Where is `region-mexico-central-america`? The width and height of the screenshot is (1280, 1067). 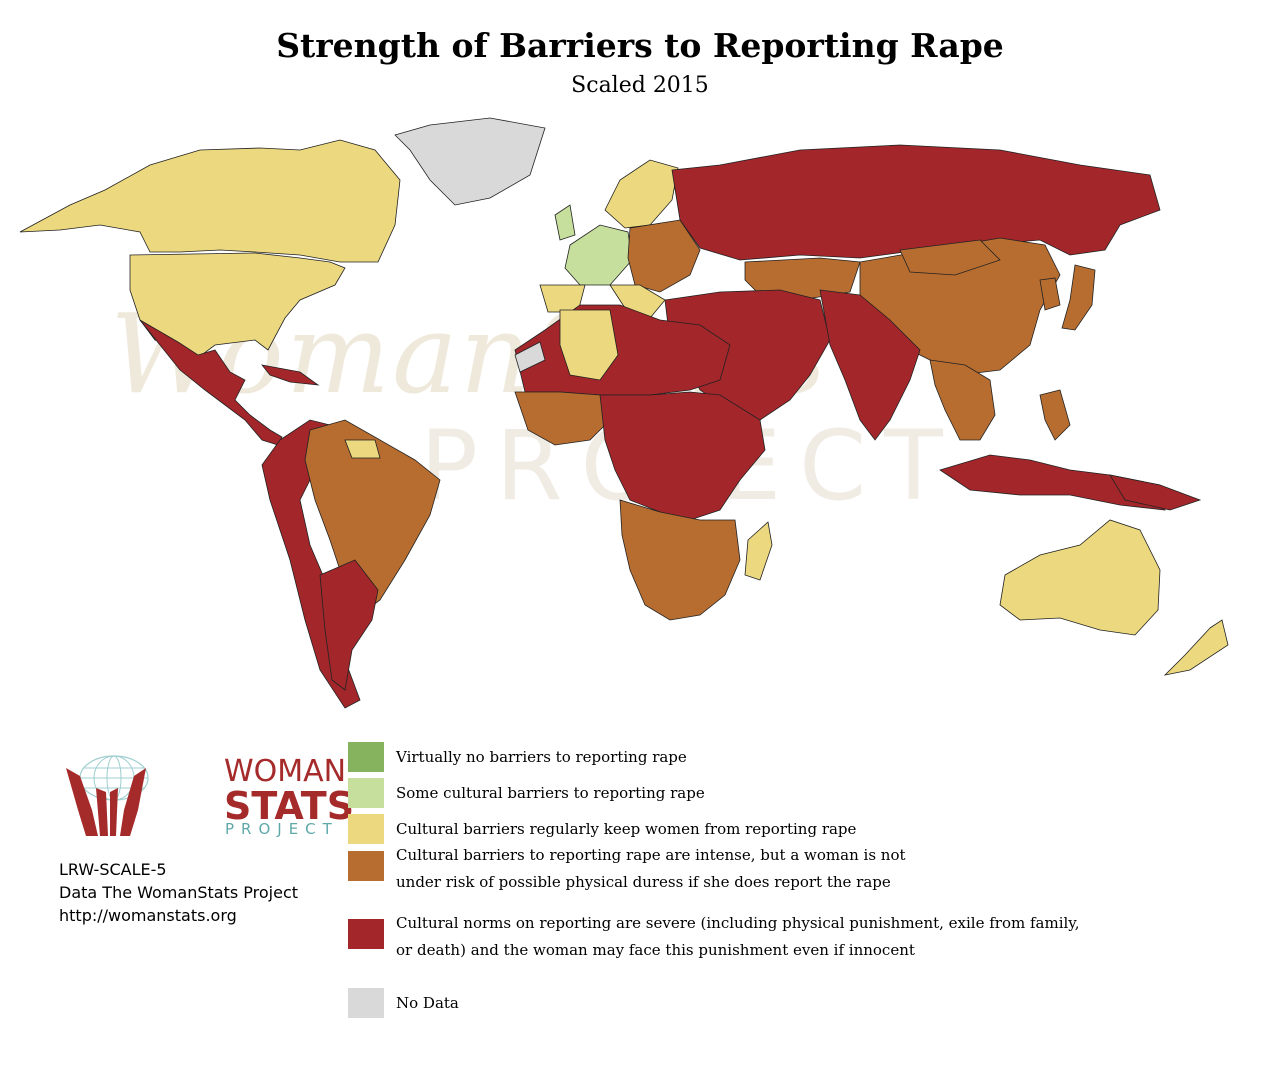
region-mexico-central-america is located at coordinates (211, 382).